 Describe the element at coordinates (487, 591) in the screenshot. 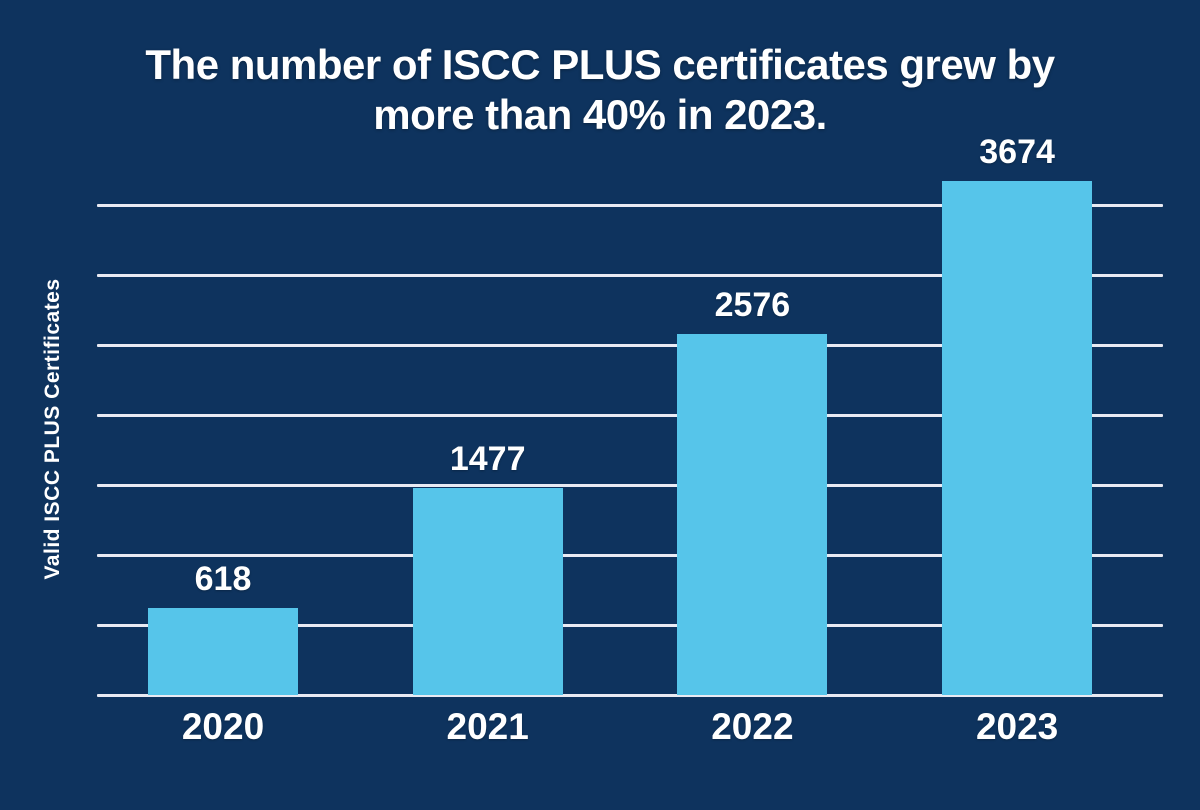

I see `bar-2021` at that location.